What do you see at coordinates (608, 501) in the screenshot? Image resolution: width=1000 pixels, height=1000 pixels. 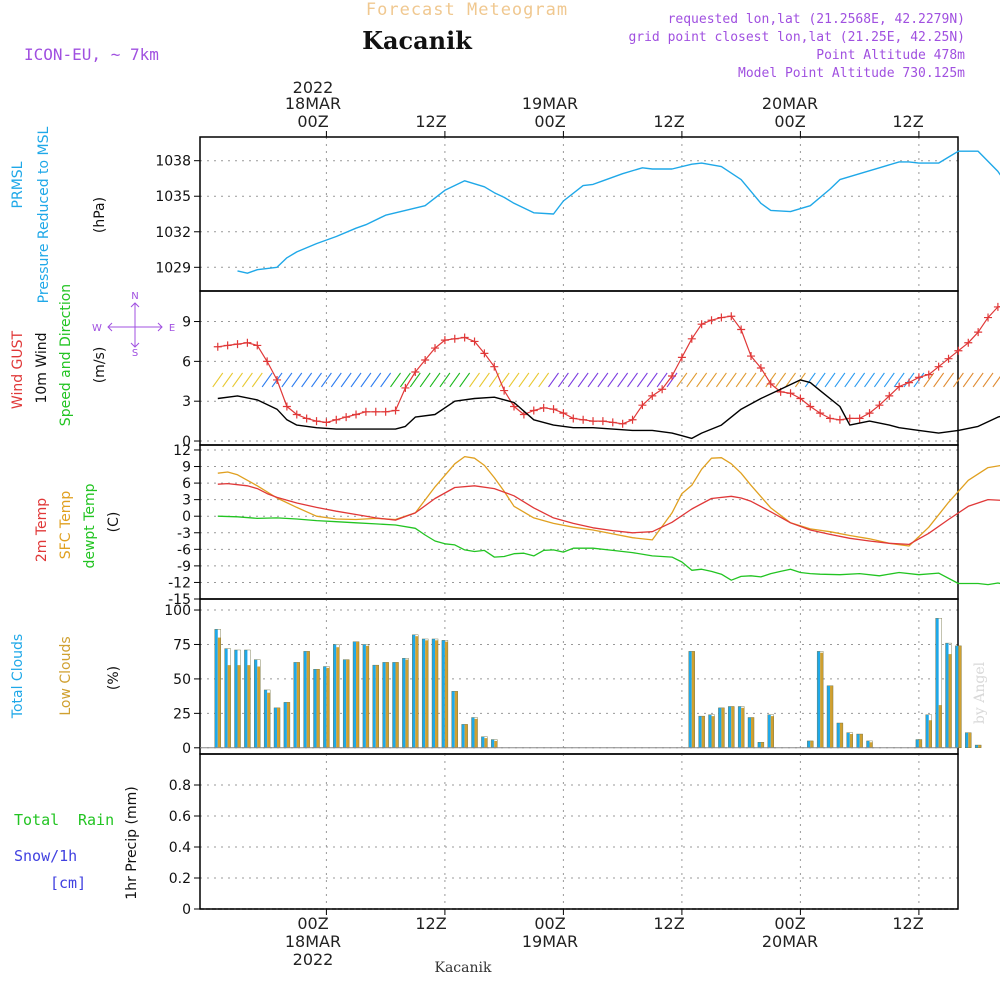 I see `series-sfc-temp-line` at bounding box center [608, 501].